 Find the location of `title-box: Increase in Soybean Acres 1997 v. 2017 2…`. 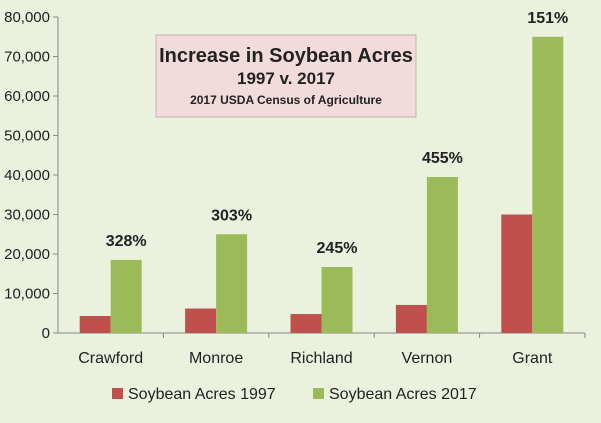

title-box: Increase in Soybean Acres 1997 v. 2017 2… is located at coordinates (286, 76).